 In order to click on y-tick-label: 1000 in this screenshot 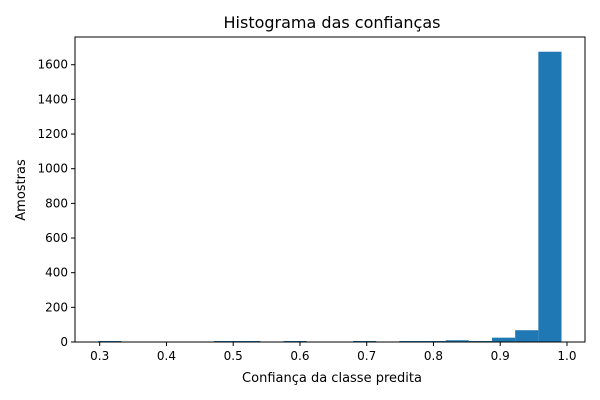, I will do `click(52, 169)`.